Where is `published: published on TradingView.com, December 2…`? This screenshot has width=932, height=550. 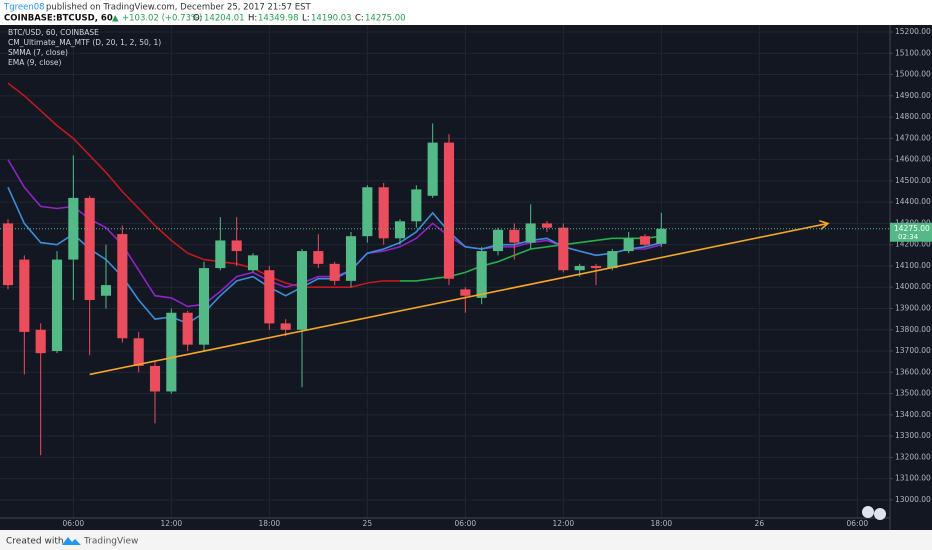
published: published on TradingView.com, December 2… is located at coordinates (178, 8).